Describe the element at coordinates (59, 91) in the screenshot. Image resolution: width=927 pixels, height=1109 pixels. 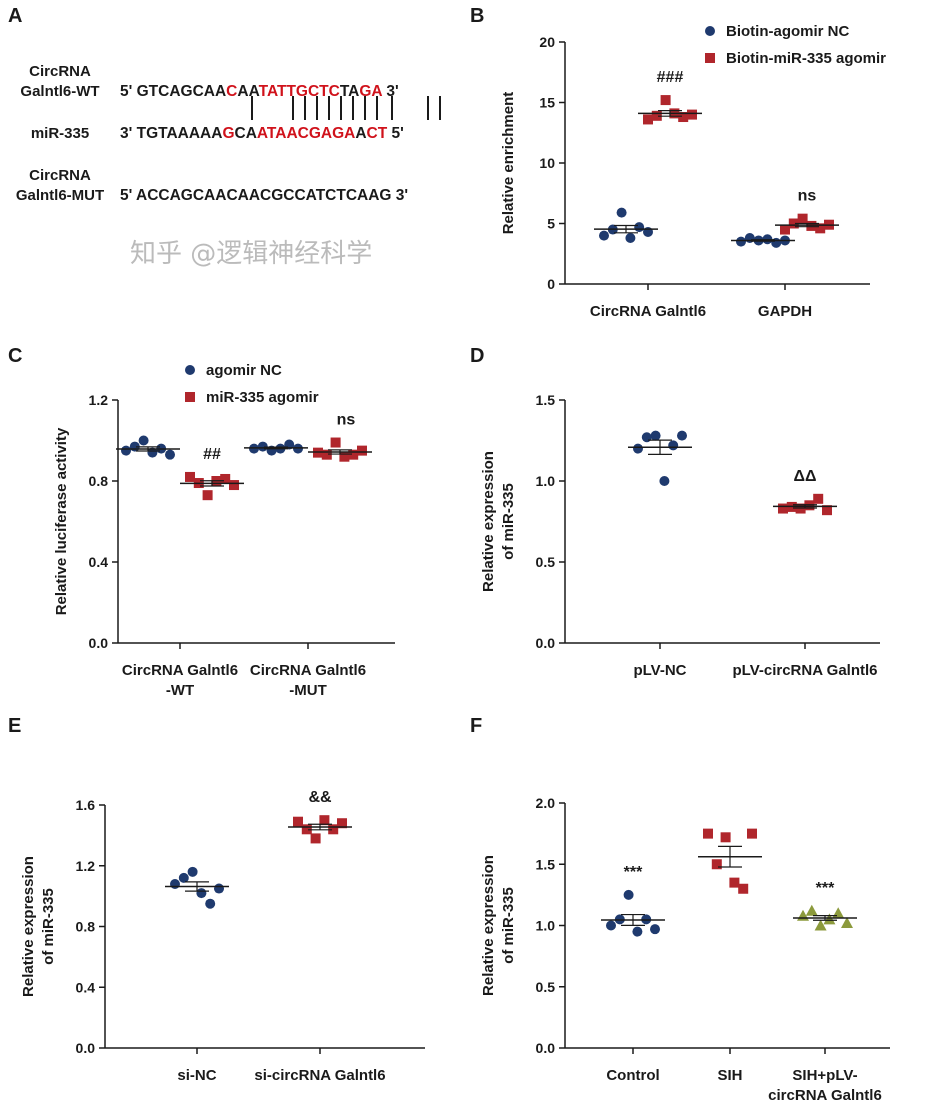
I see `sequence-label: Galntl6-WT` at that location.